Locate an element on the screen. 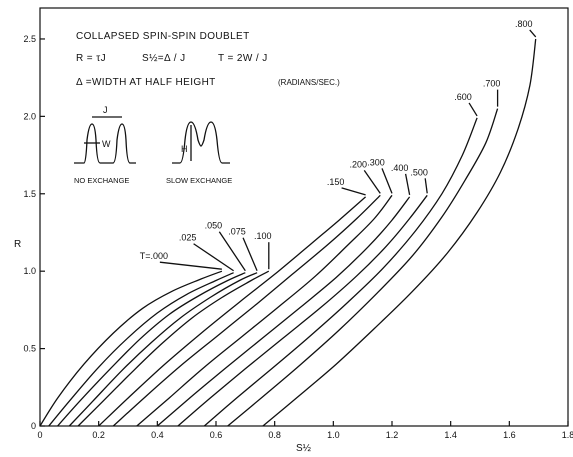 This screenshot has height=457, width=573. inset-no-exchange: J W NO EXCHANGE is located at coordinates (105, 145).